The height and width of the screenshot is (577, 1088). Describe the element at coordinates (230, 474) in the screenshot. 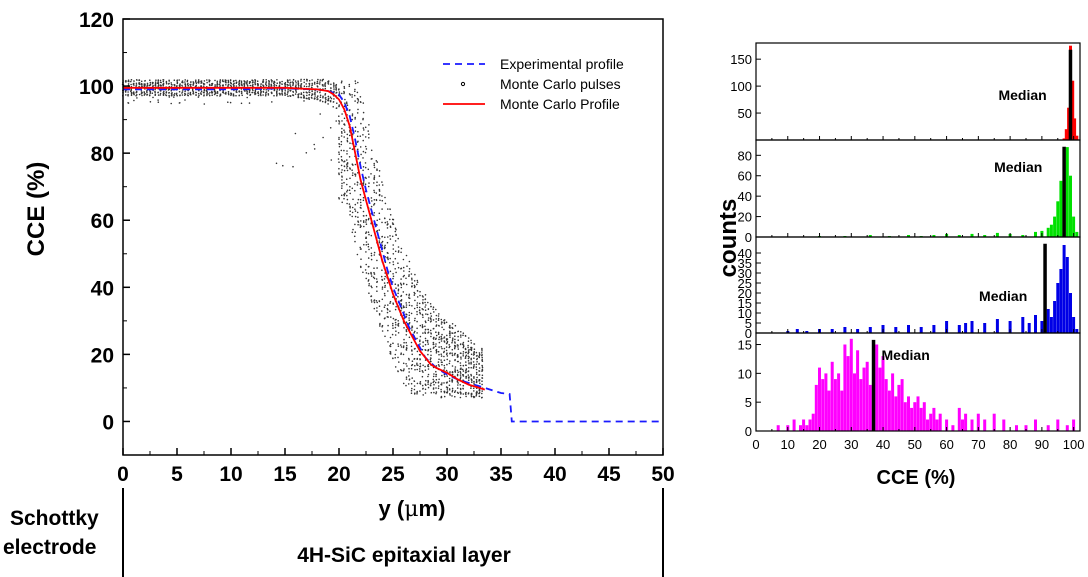

I see `x-tick-label: 10` at that location.